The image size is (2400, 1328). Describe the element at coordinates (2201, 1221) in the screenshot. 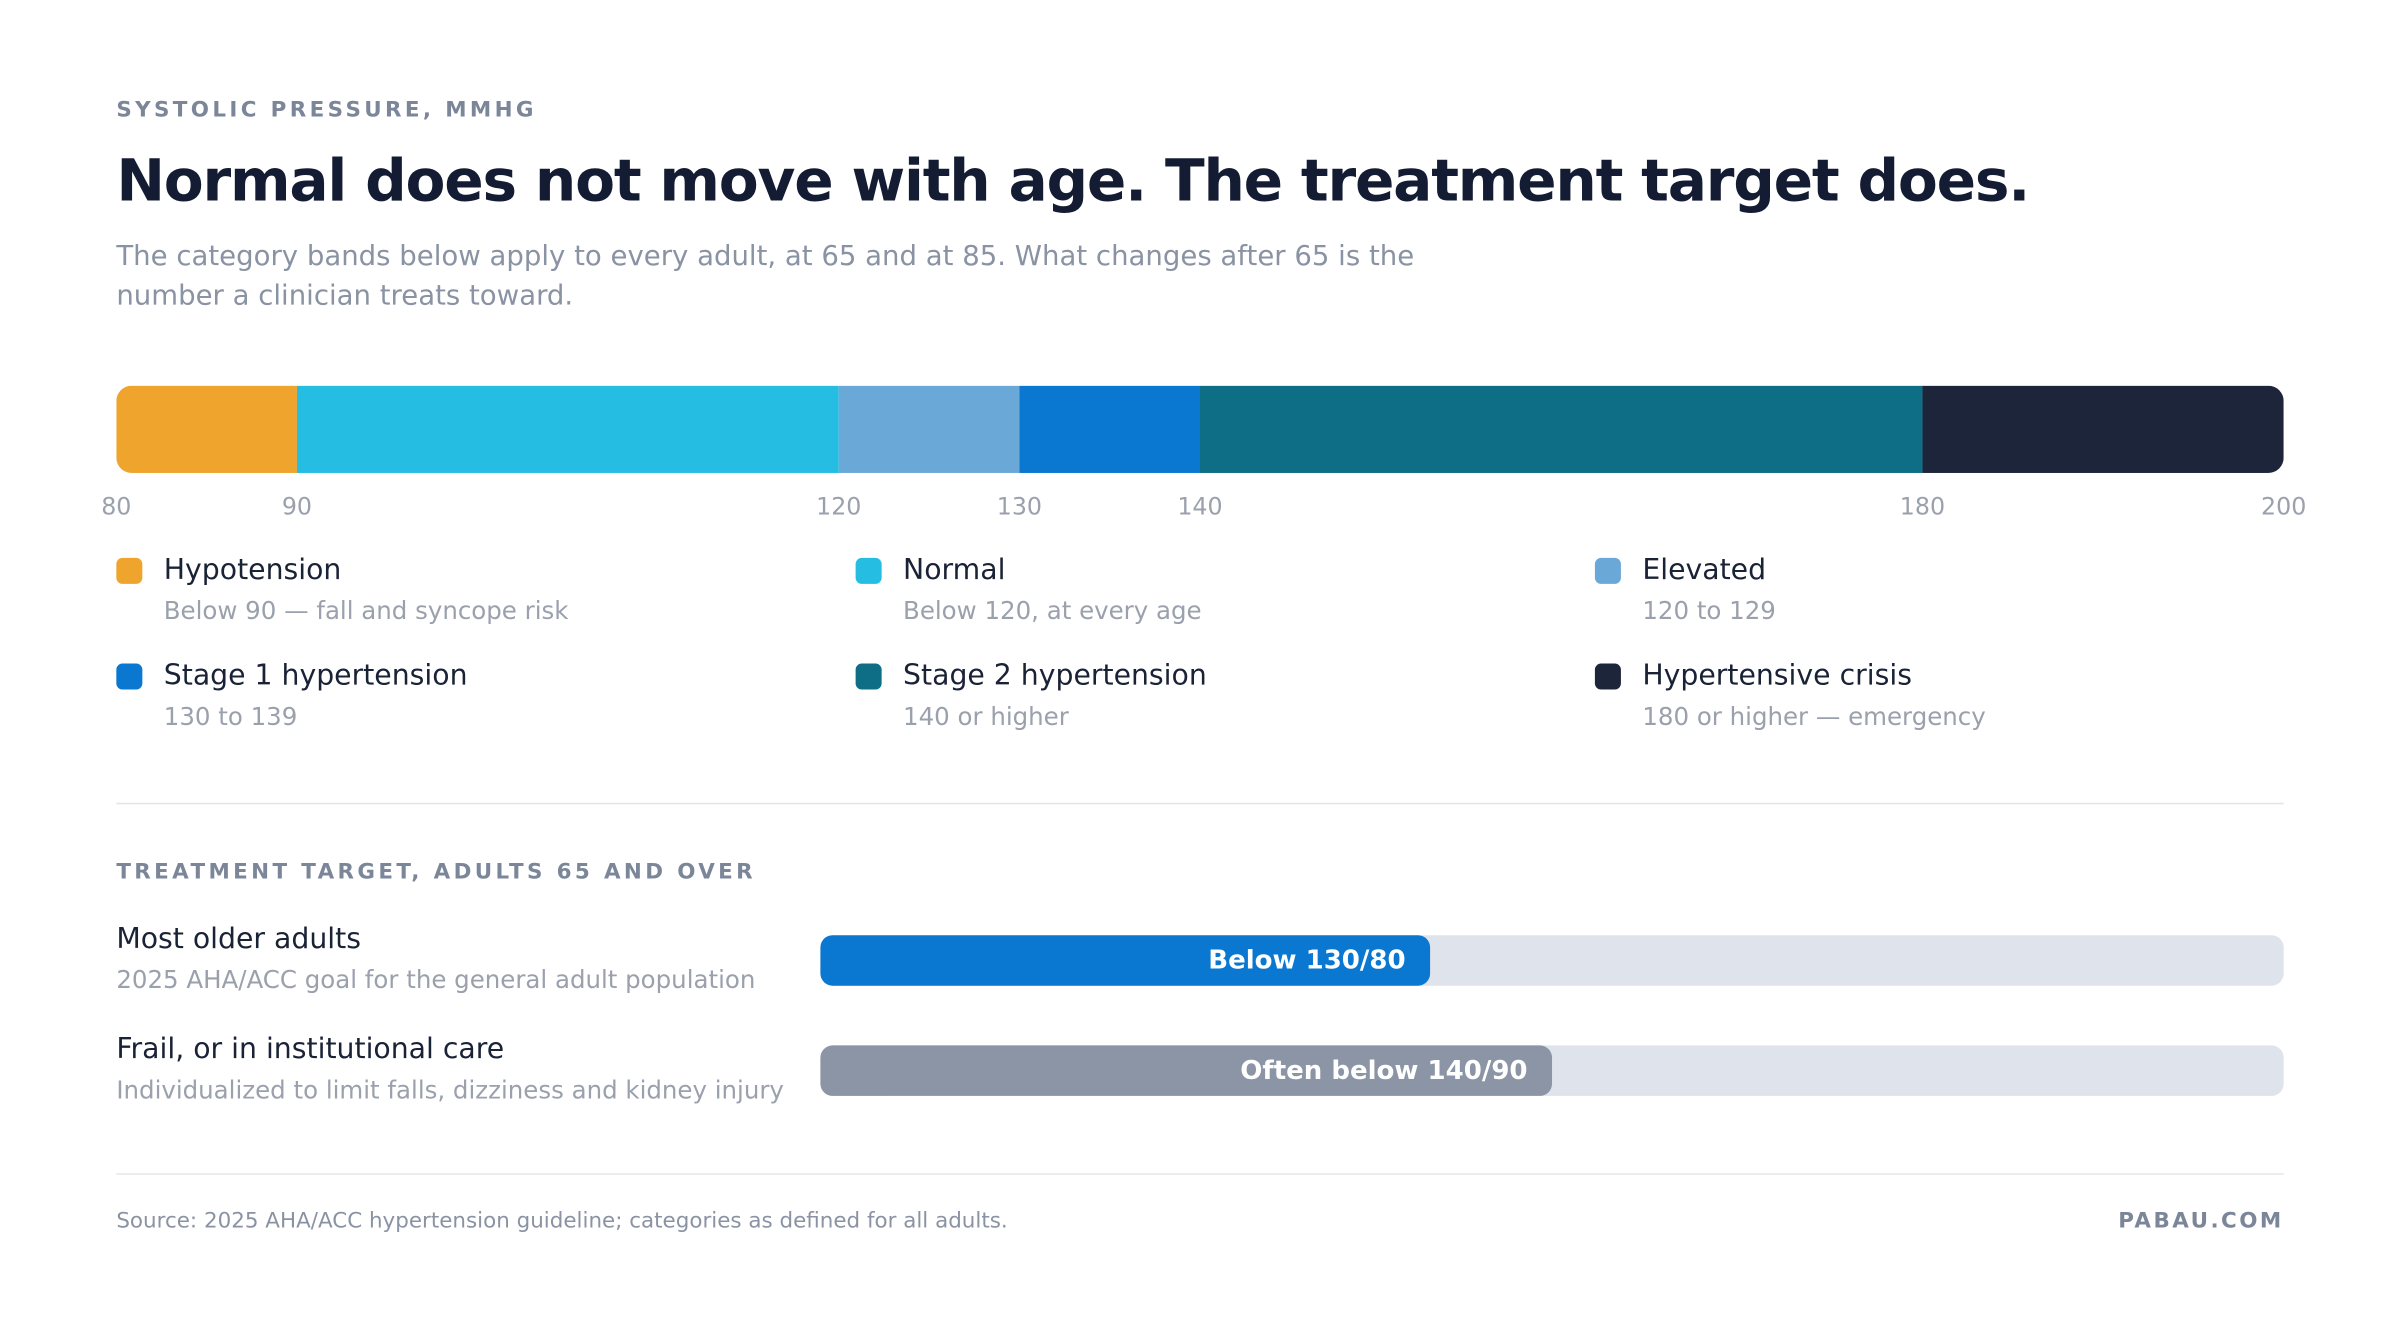

I see `brand: PABAU.COM` at that location.